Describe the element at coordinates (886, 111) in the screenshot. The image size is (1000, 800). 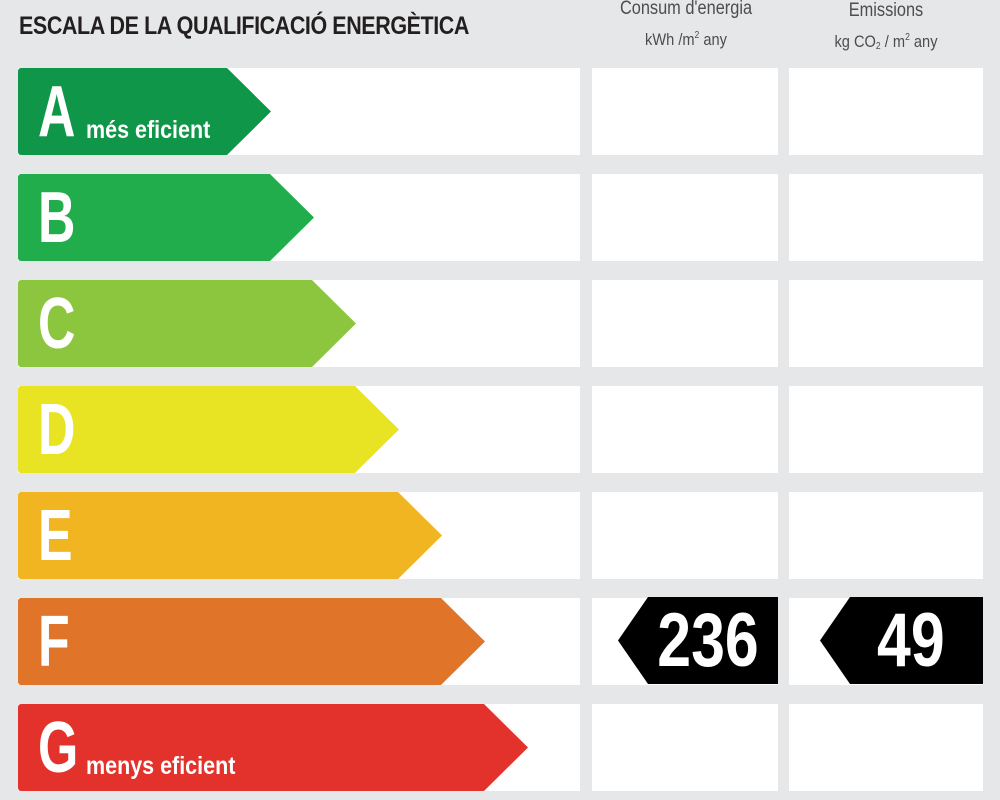
I see `emissions-cell-a` at that location.